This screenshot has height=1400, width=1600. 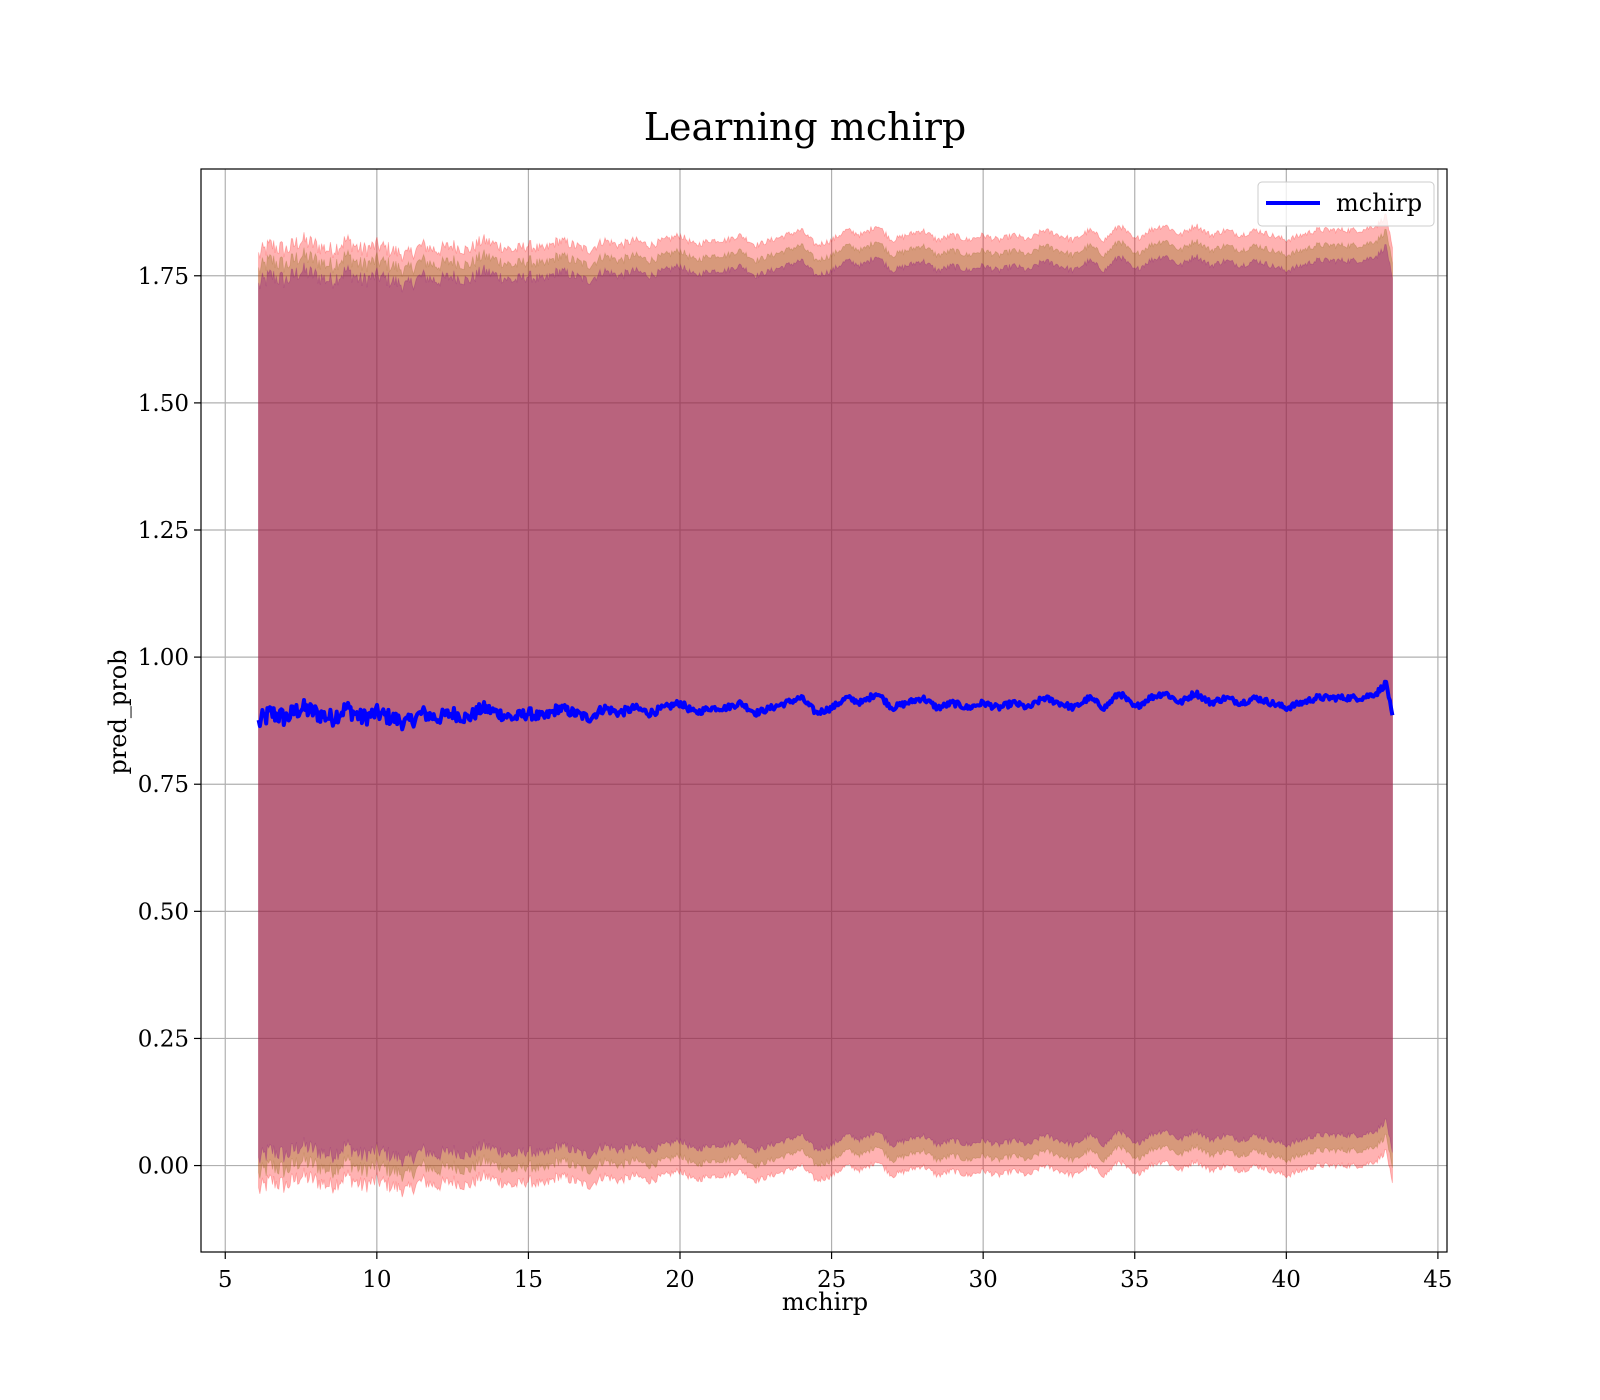 What do you see at coordinates (1379, 203) in the screenshot?
I see `legend-label-mchirp: mchirp` at bounding box center [1379, 203].